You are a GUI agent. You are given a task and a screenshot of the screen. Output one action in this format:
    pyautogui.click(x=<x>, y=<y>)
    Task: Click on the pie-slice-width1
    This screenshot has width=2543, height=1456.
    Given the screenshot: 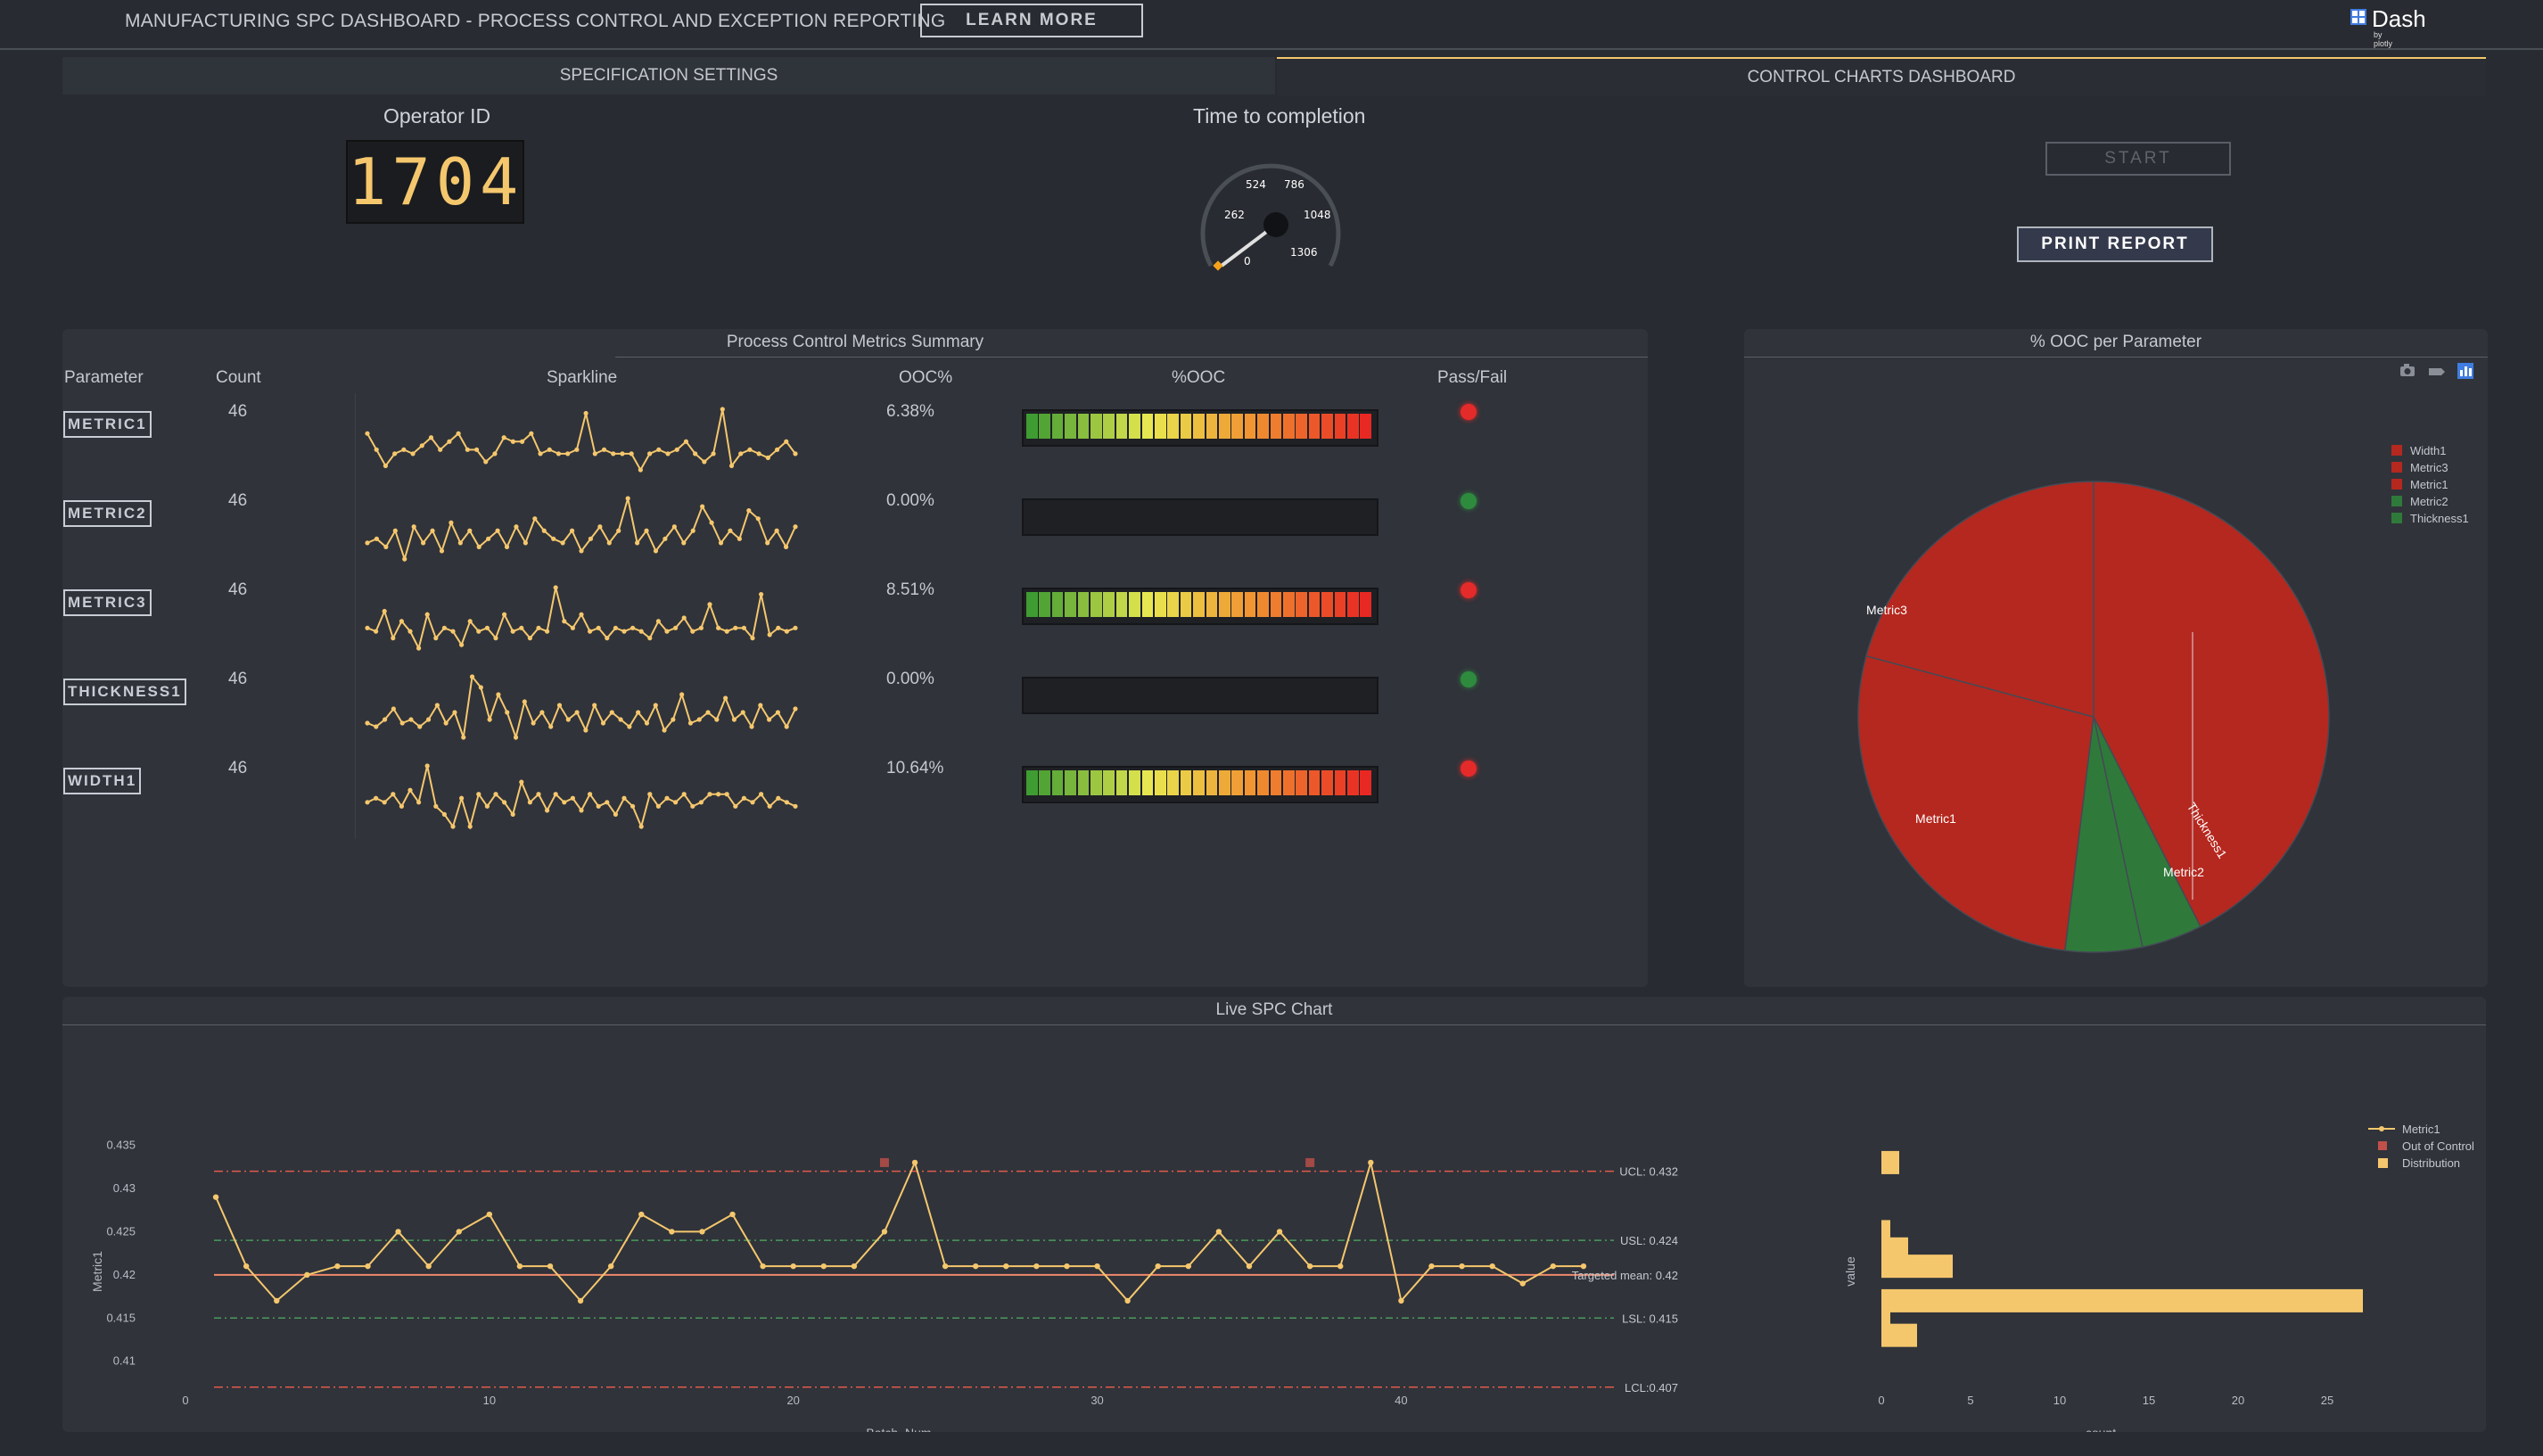 What is the action you would take?
    pyautogui.click(x=2211, y=704)
    